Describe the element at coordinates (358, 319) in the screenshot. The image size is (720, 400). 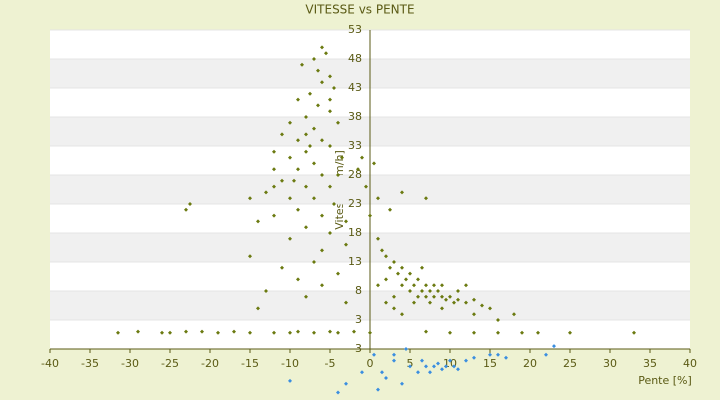
I see `y-tick-label: 3` at that location.